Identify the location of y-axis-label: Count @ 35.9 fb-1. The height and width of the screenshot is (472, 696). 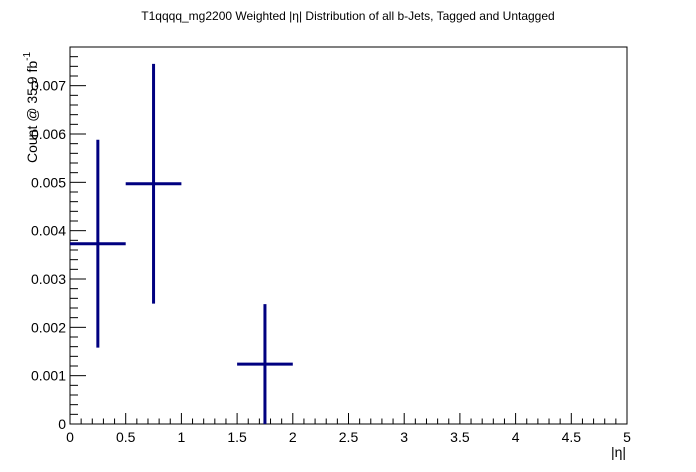
(31, 107).